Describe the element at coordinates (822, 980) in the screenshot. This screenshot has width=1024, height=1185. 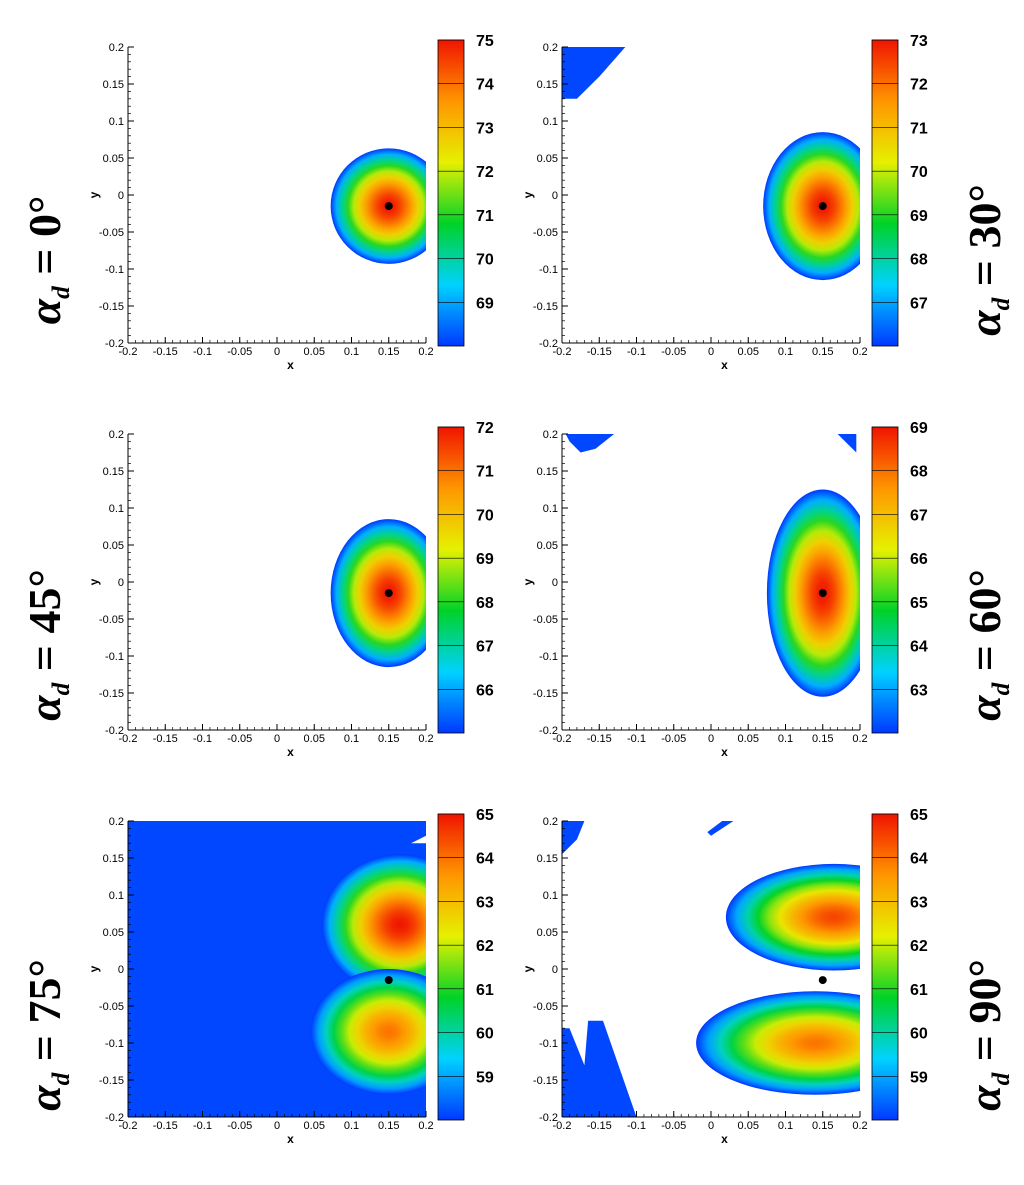
I see `panel-6-source-marker` at that location.